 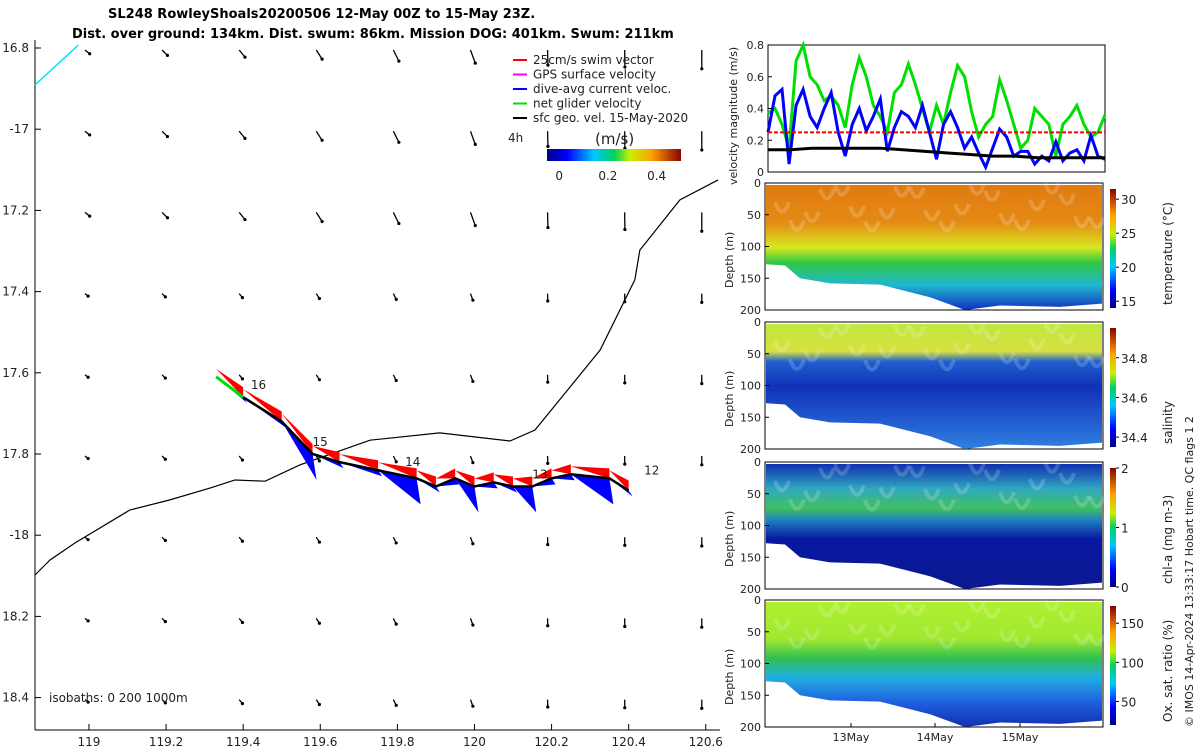 What do you see at coordinates (1168, 539) in the screenshot?
I see `chl-a-colorbar-label: chl-a (mg m-3)` at bounding box center [1168, 539].